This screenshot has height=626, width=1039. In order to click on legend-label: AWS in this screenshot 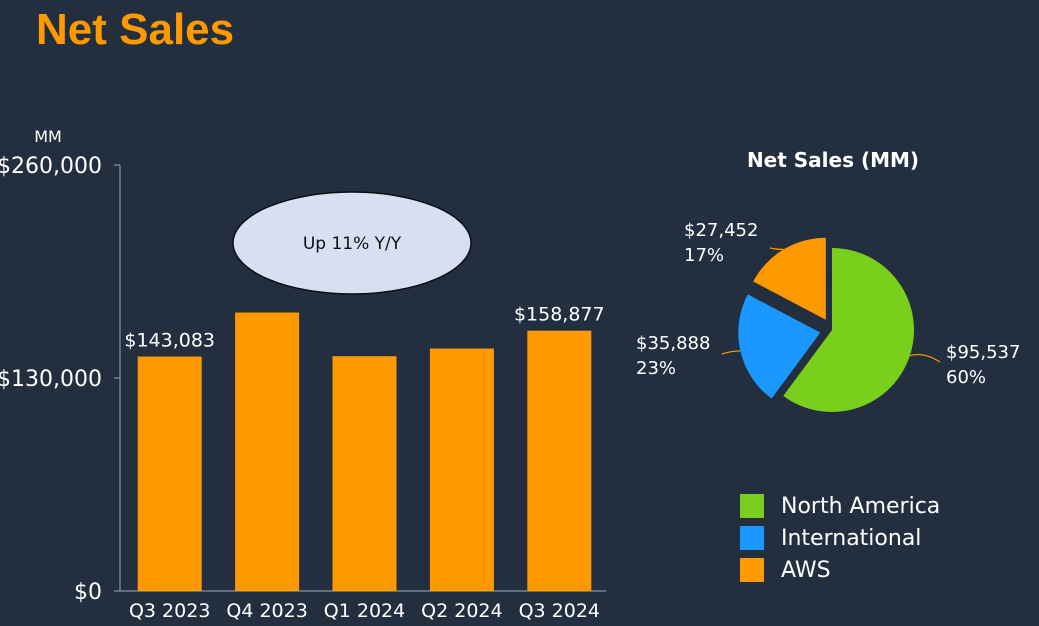, I will do `click(806, 570)`.